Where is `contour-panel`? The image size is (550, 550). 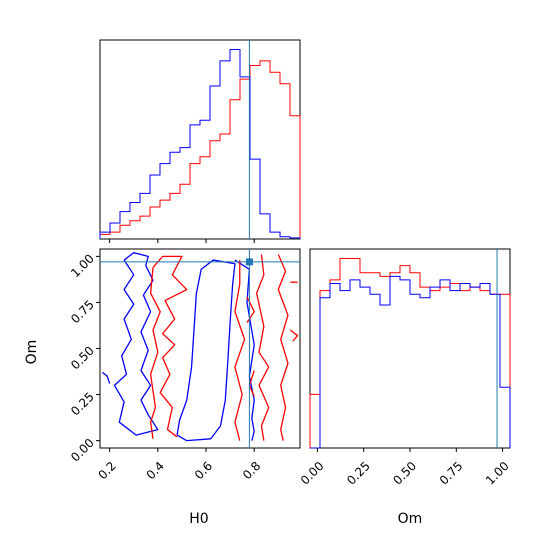
contour-panel is located at coordinates (200, 348).